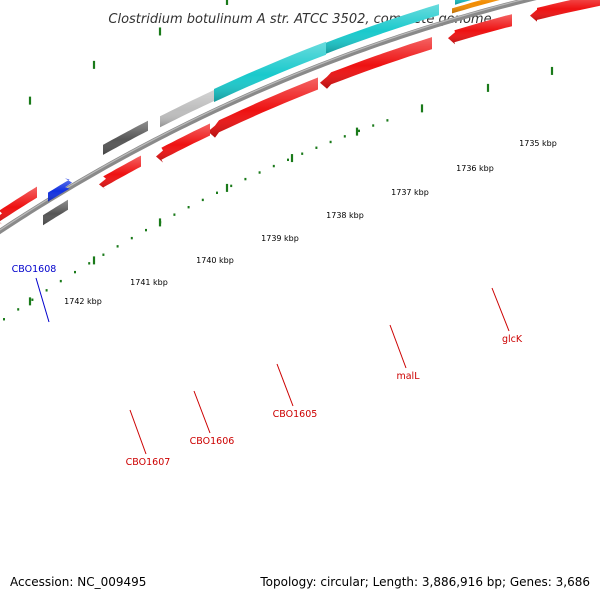 Image resolution: width=600 pixels, height=605 pixels. I want to click on gene-arrow-blue-cbo1608-shading, so click(60, 190).